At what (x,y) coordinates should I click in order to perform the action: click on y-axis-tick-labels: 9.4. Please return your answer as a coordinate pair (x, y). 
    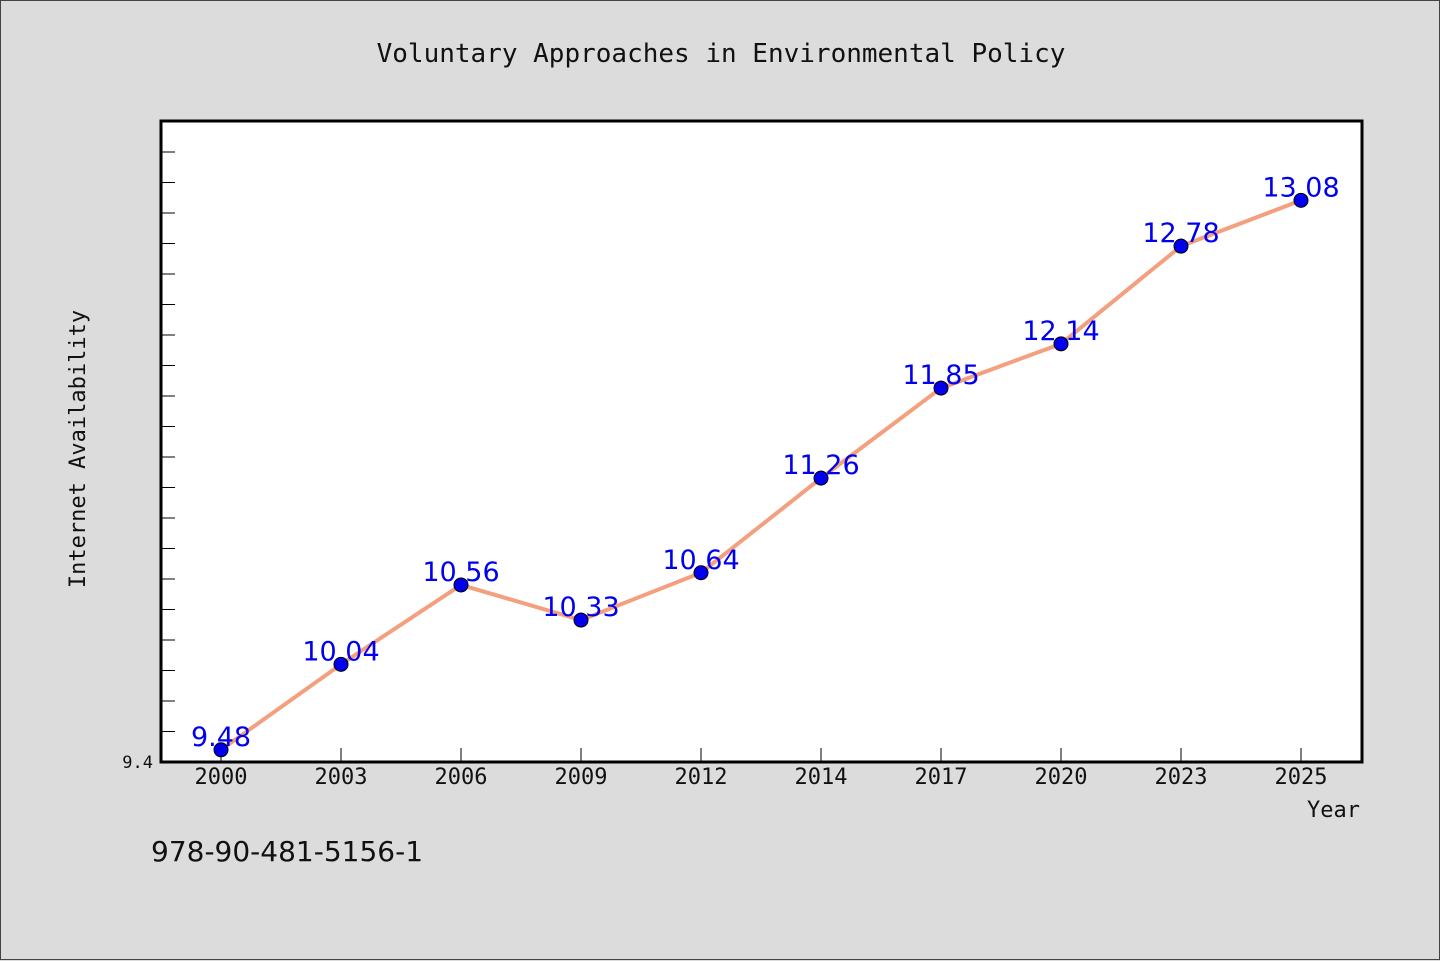
    Looking at the image, I should click on (137, 763).